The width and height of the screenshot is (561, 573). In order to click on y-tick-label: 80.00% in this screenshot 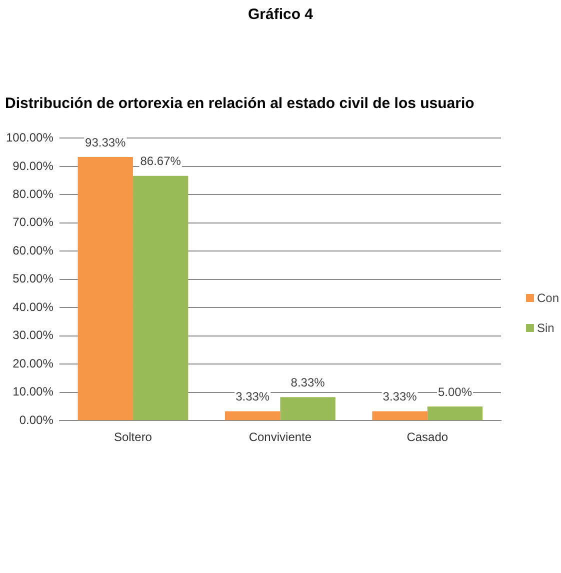, I will do `click(33, 193)`.